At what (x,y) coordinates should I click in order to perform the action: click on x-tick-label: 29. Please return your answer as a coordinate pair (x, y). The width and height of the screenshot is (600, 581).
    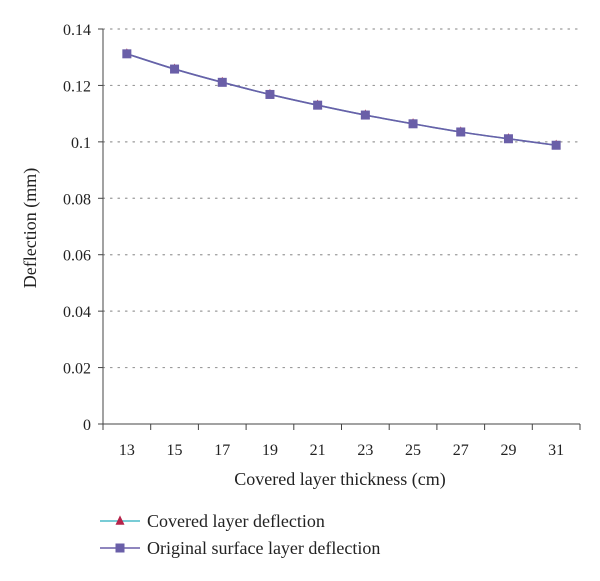
    Looking at the image, I should click on (508, 450).